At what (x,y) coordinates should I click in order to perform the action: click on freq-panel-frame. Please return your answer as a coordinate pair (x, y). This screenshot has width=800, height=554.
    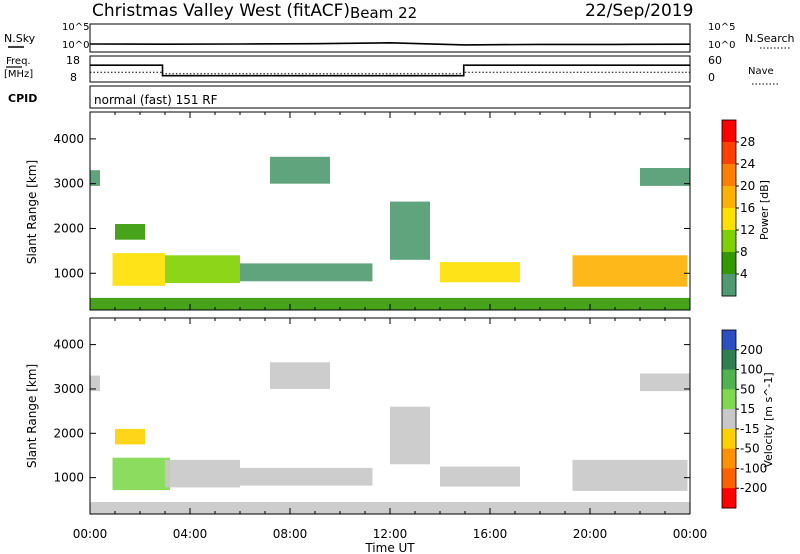
    Looking at the image, I should click on (390, 69).